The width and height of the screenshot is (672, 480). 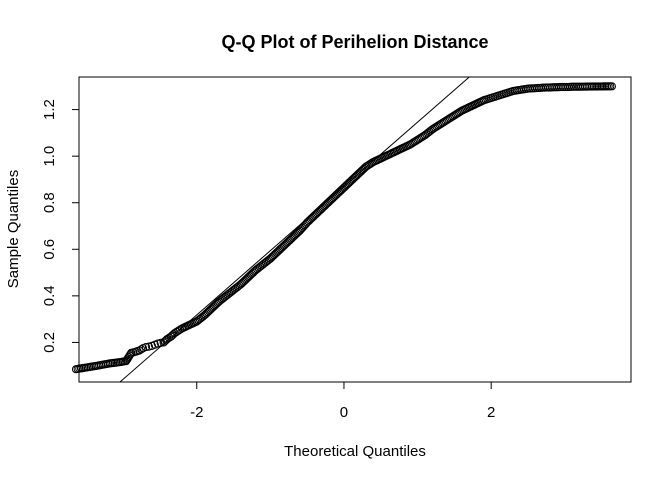 What do you see at coordinates (49, 156) in the screenshot?
I see `y-tick-label: 1.0` at bounding box center [49, 156].